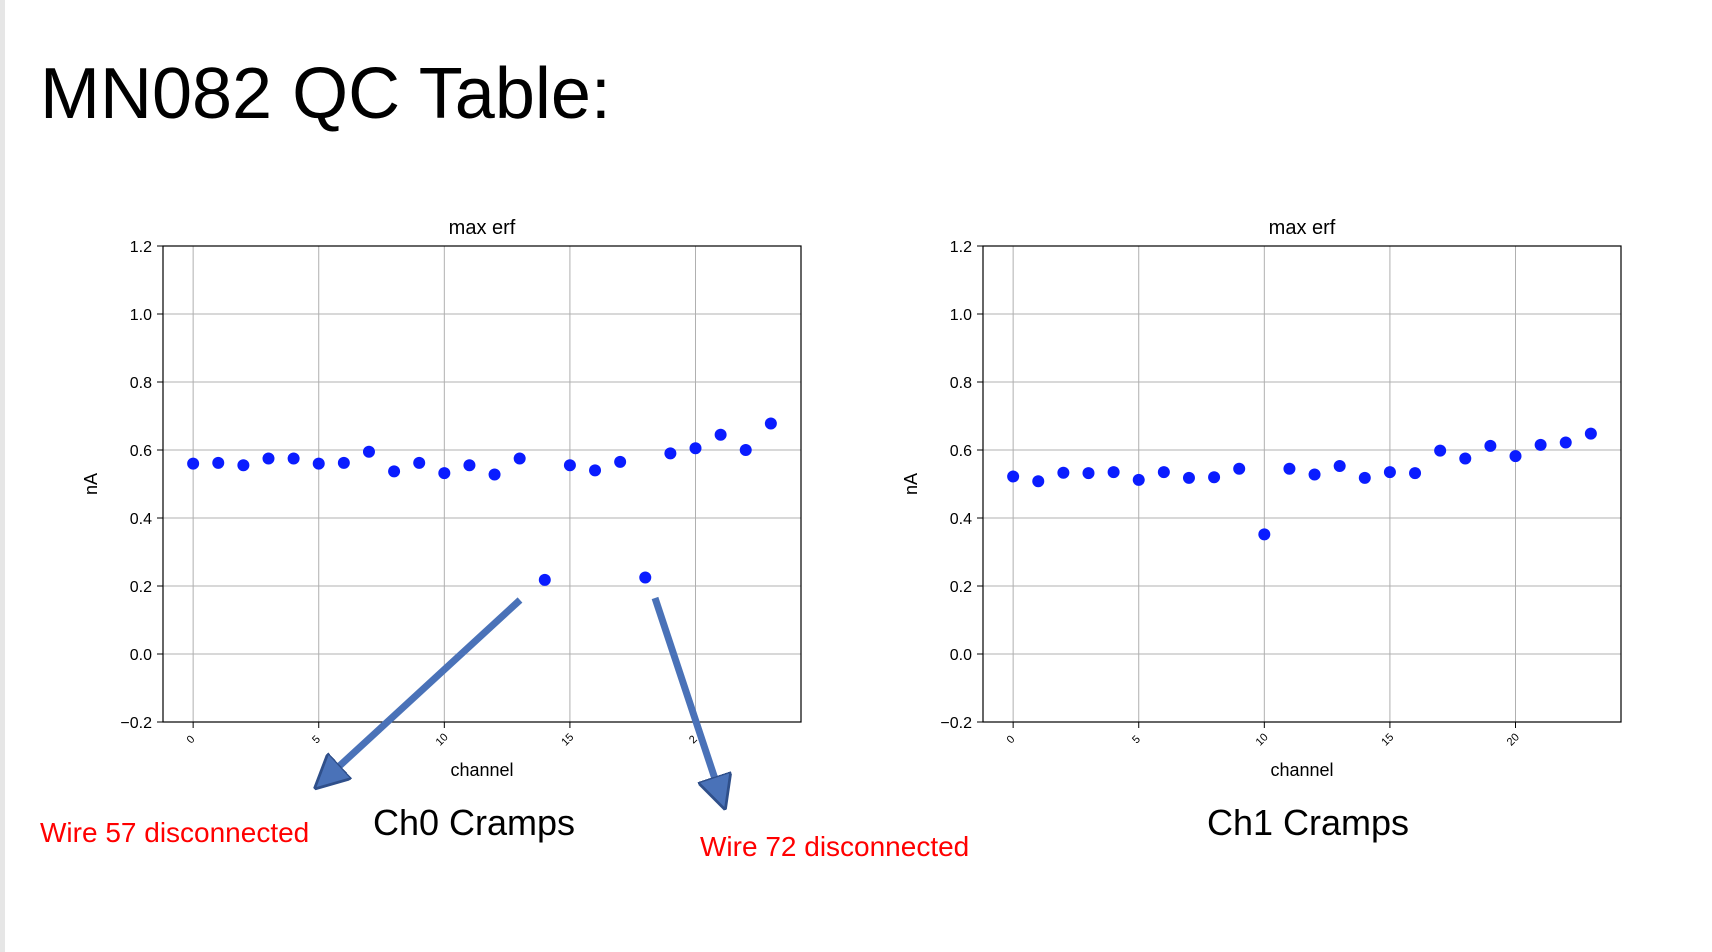 The width and height of the screenshot is (1712, 952). What do you see at coordinates (481, 770) in the screenshot?
I see `chart-ch0-xlabel: channel` at bounding box center [481, 770].